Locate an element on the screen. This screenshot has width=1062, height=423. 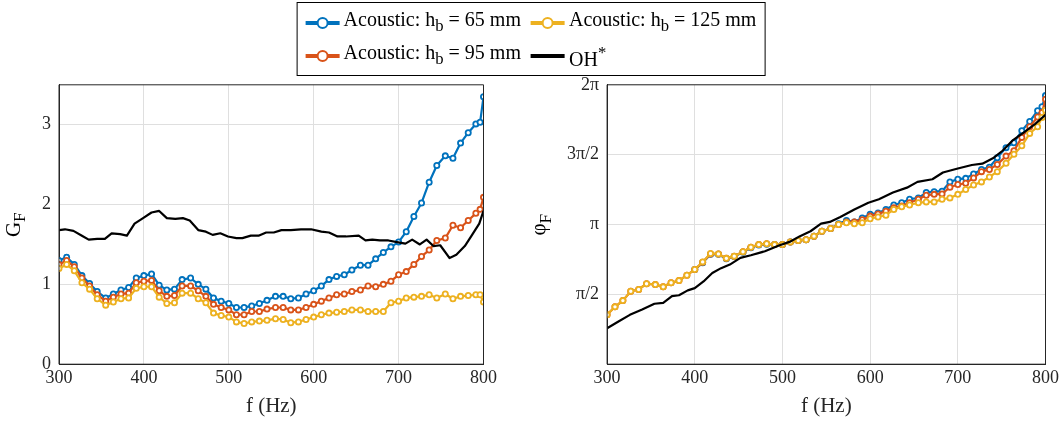
legend-label: Acoustic: h$_{b}$ = 125 mm is located at coordinates (663, 22).